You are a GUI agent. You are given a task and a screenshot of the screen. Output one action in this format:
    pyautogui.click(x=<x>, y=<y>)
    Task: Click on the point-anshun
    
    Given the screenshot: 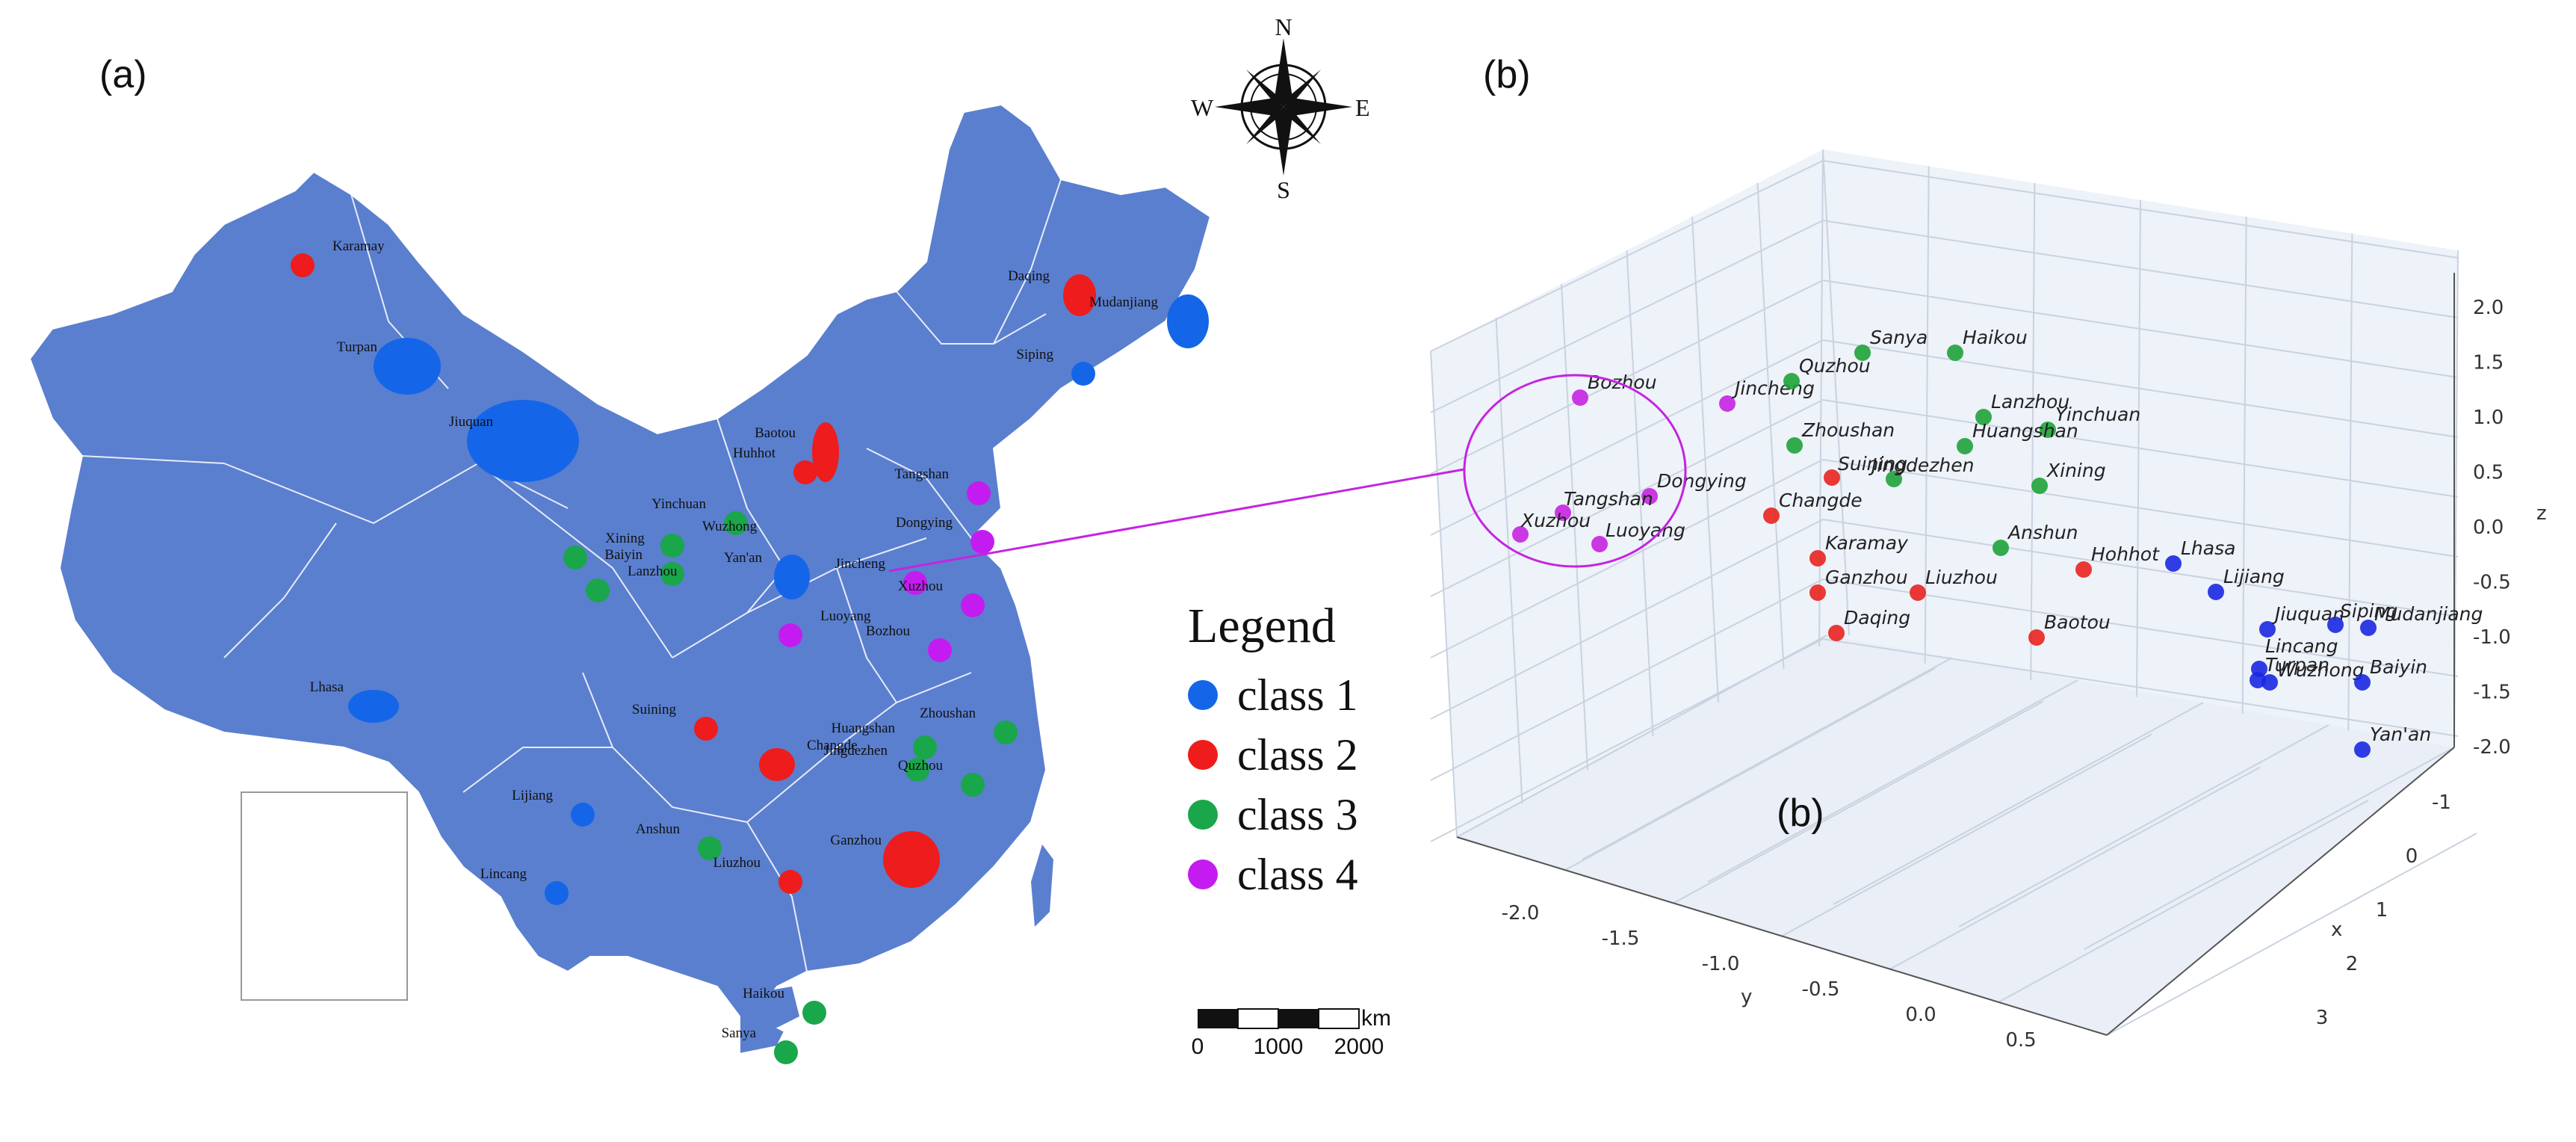 What is the action you would take?
    pyautogui.click(x=2001, y=548)
    